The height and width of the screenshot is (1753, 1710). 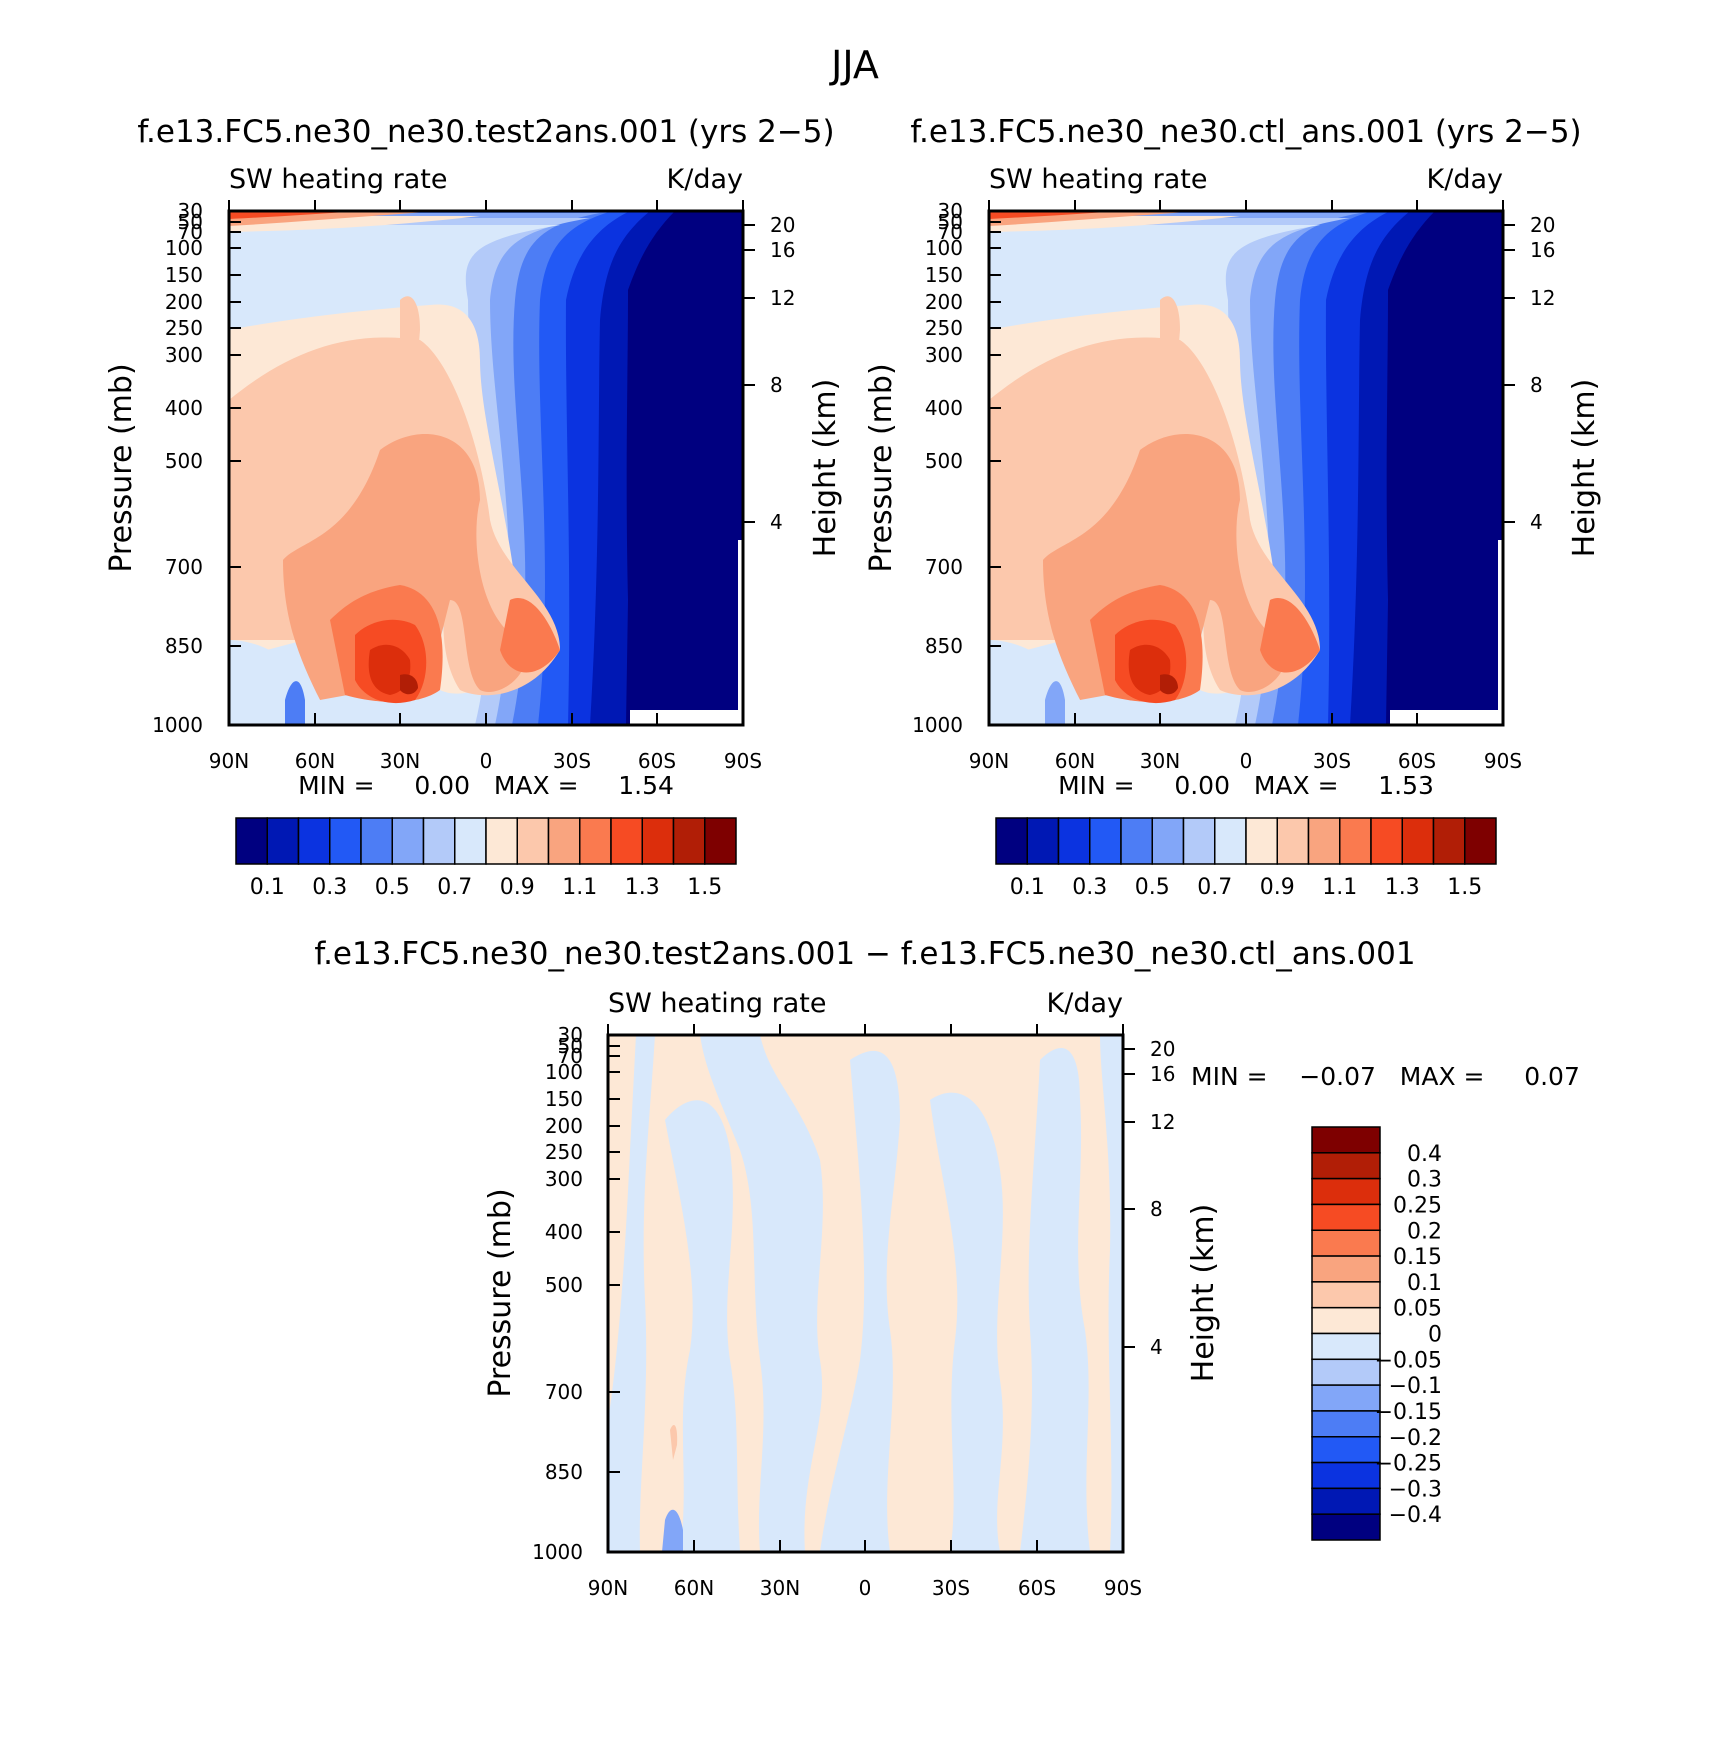 What do you see at coordinates (1408, 1412) in the screenshot?
I see `colorbar-label: −0.15` at bounding box center [1408, 1412].